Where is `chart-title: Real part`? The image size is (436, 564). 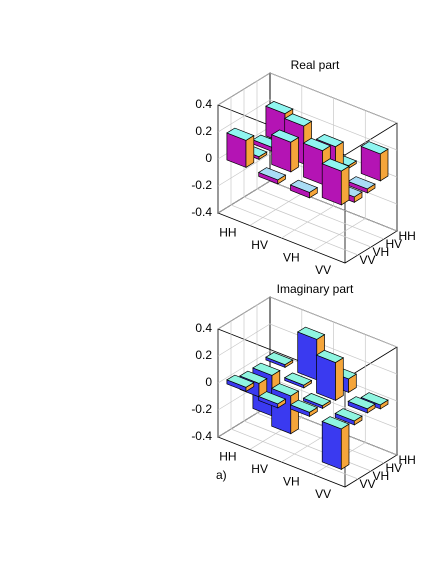 chart-title: Real part is located at coordinates (315, 65).